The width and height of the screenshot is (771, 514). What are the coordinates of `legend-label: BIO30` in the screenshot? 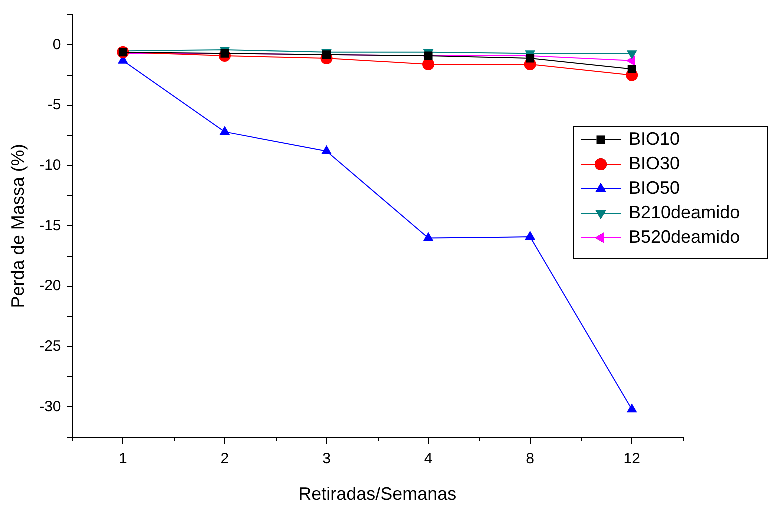 It's located at (654, 163).